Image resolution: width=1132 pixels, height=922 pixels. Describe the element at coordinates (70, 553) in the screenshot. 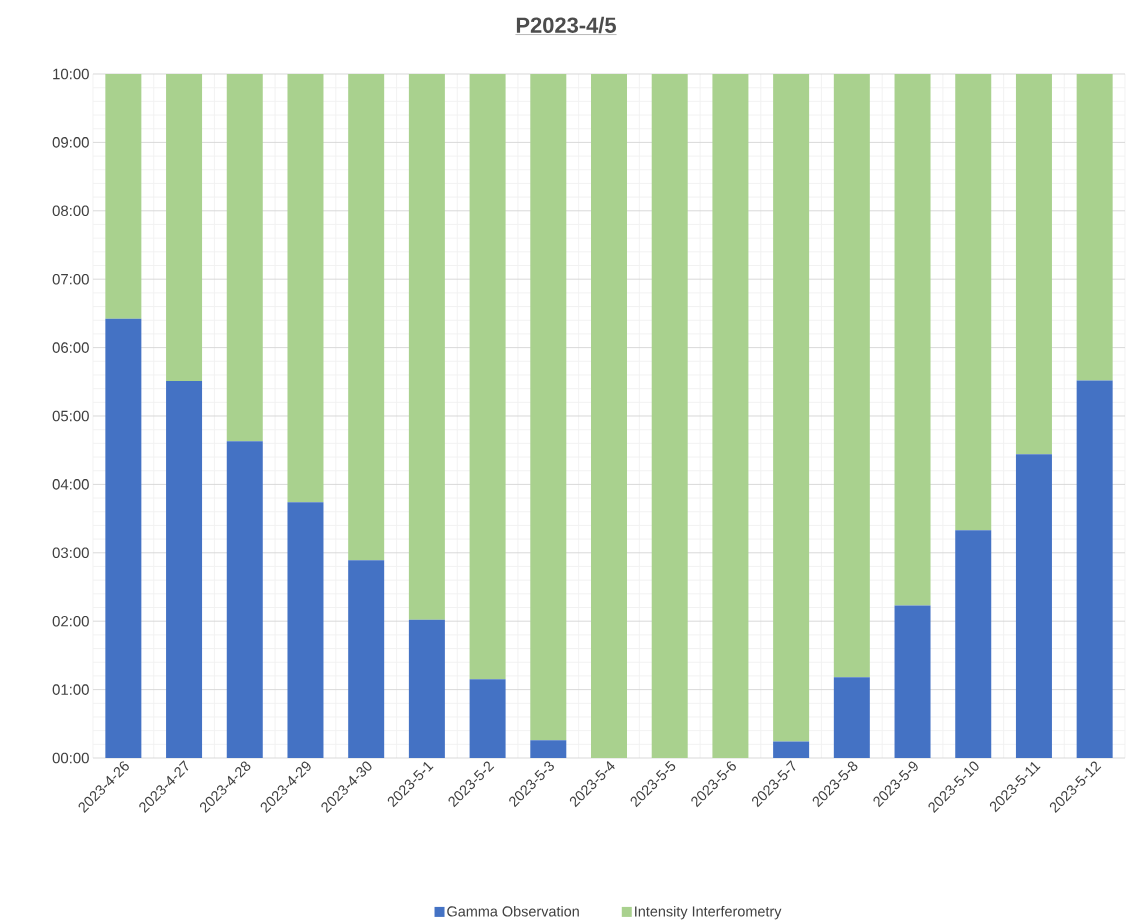

I see `y-tick-label: 03:00` at that location.